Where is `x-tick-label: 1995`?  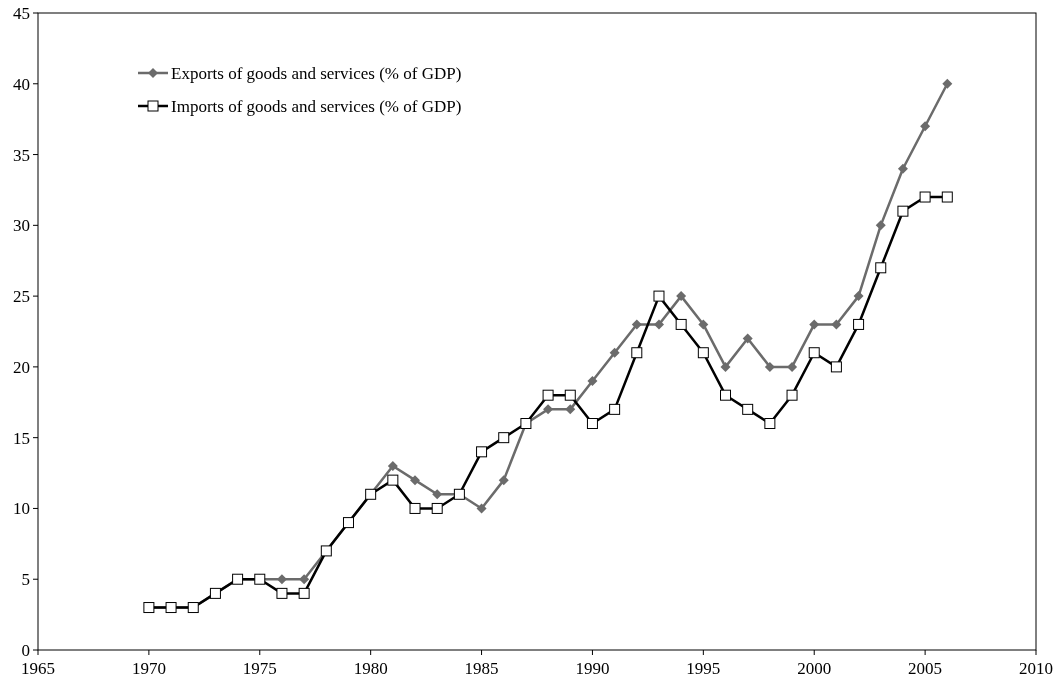
x-tick-label: 1995 is located at coordinates (703, 668).